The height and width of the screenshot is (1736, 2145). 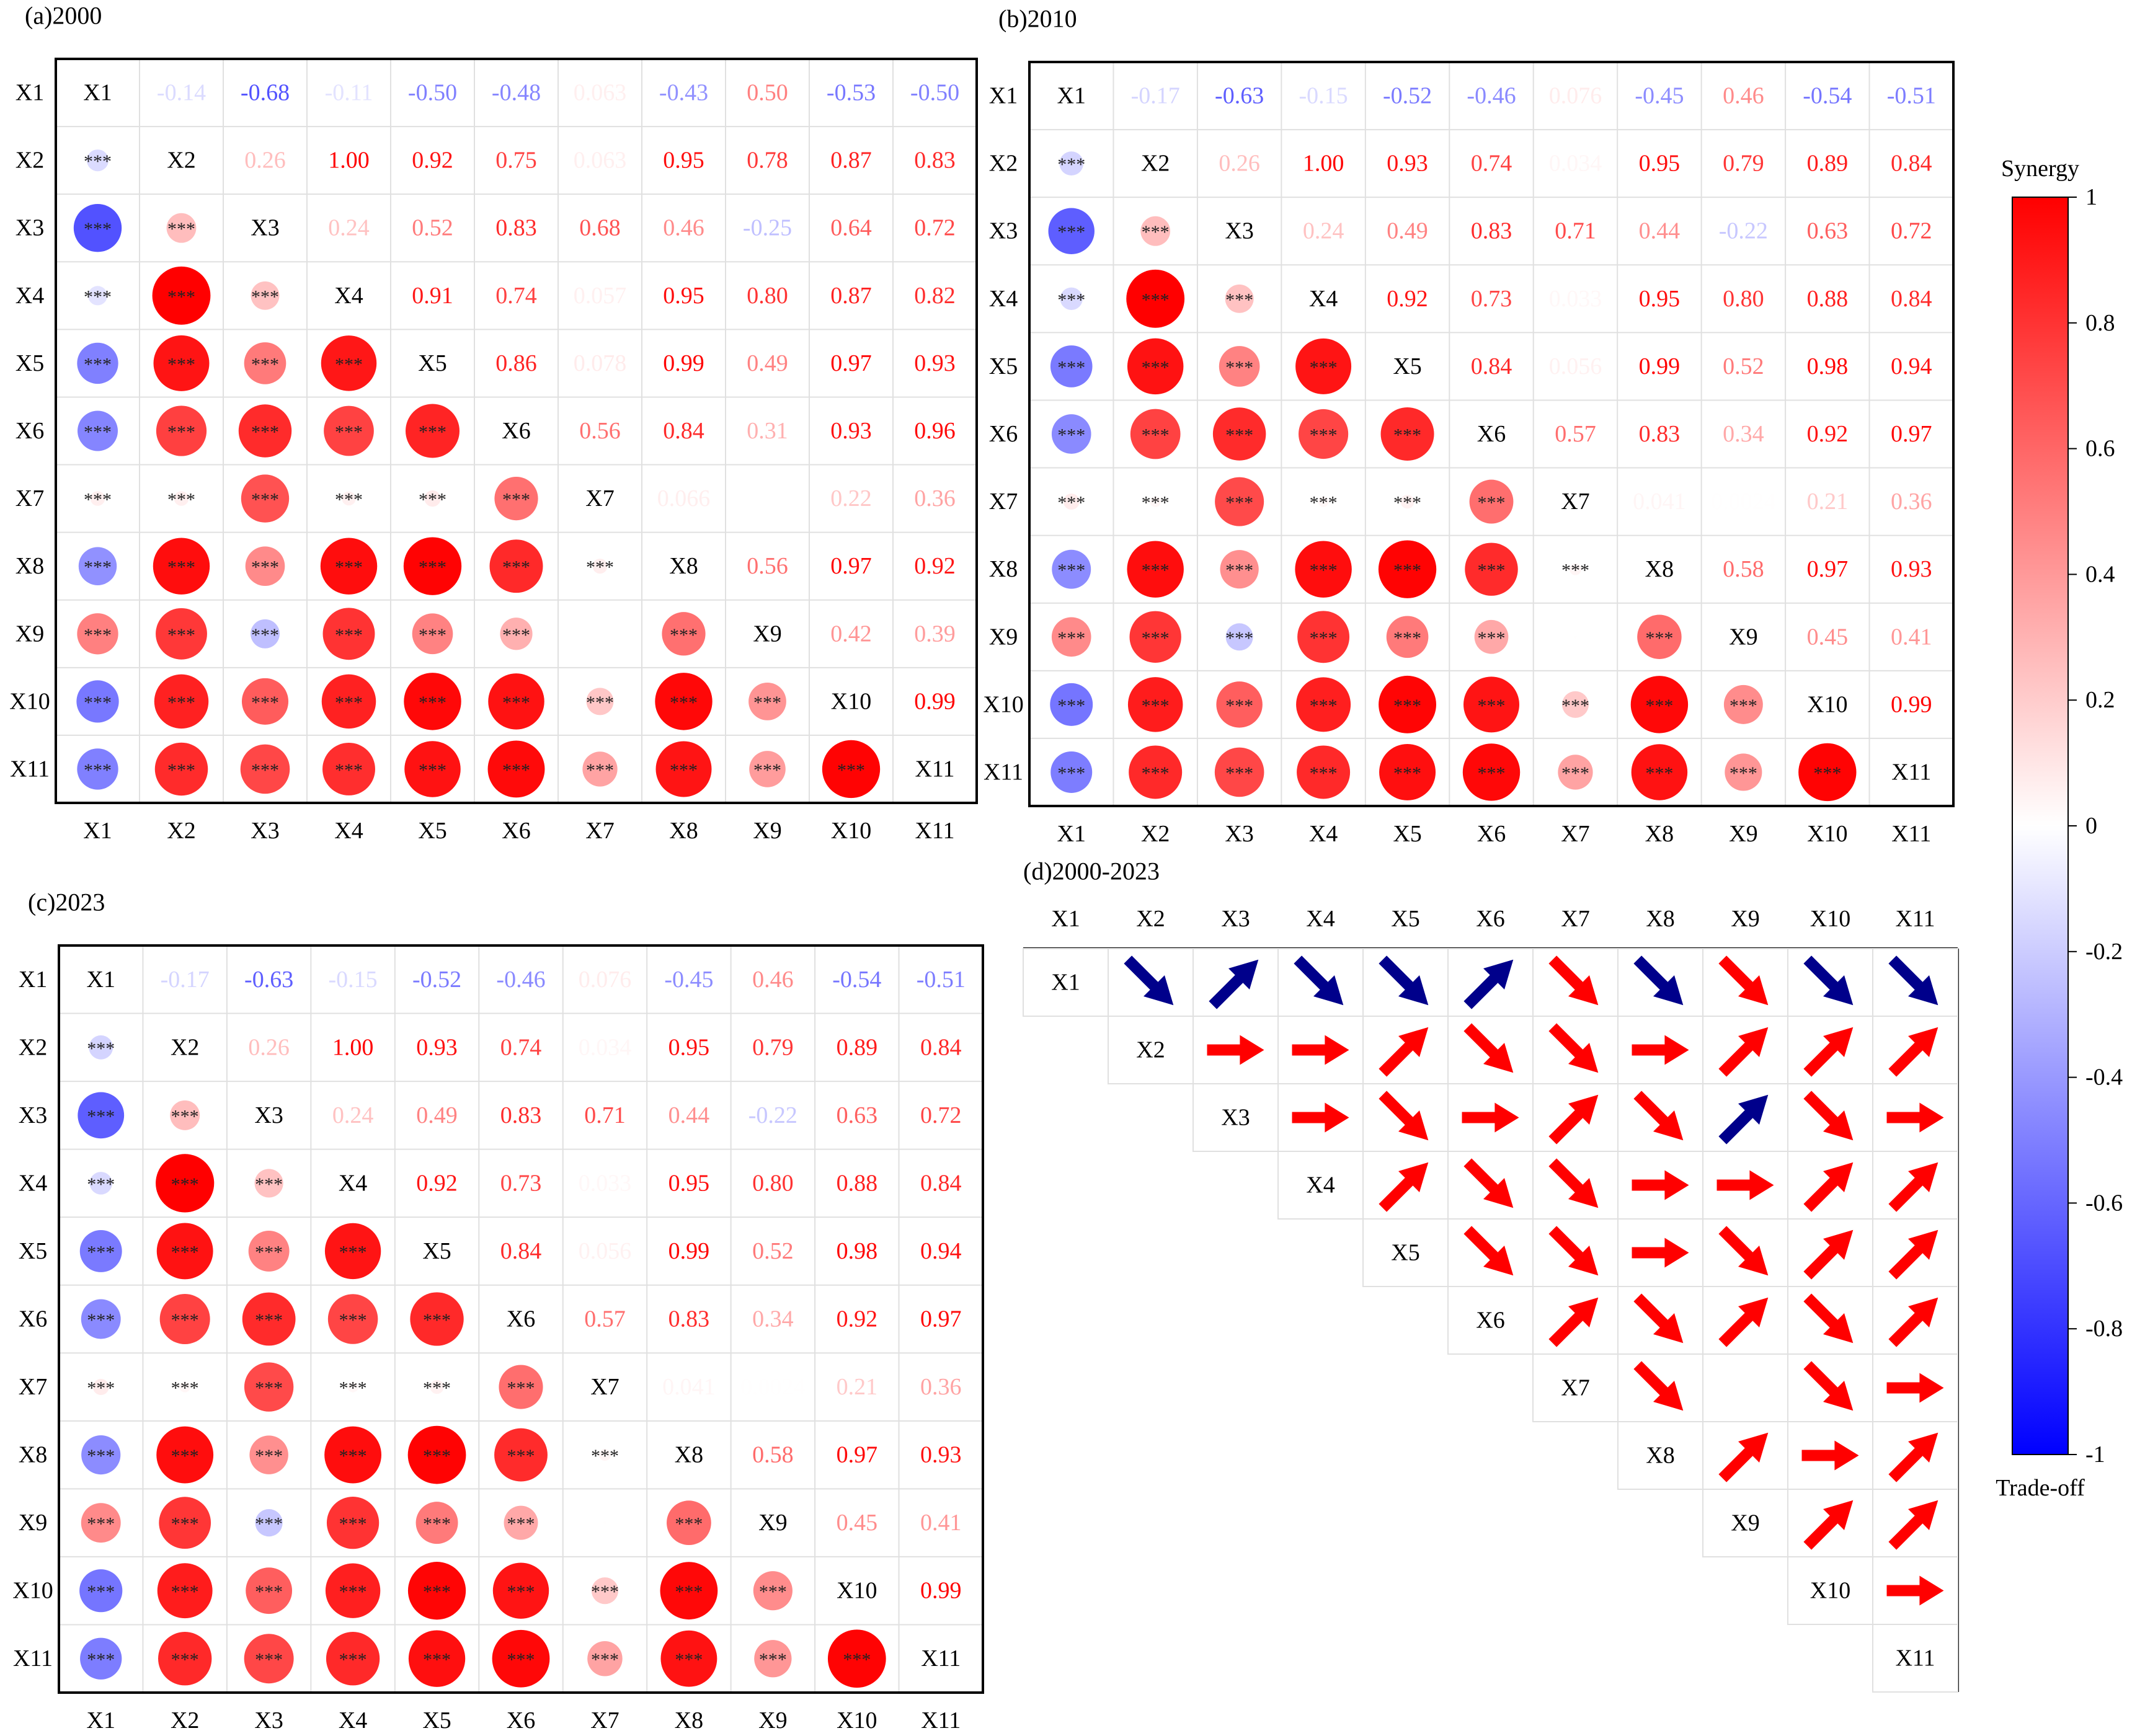 I want to click on correlation-value: 0.72, so click(x=935, y=228).